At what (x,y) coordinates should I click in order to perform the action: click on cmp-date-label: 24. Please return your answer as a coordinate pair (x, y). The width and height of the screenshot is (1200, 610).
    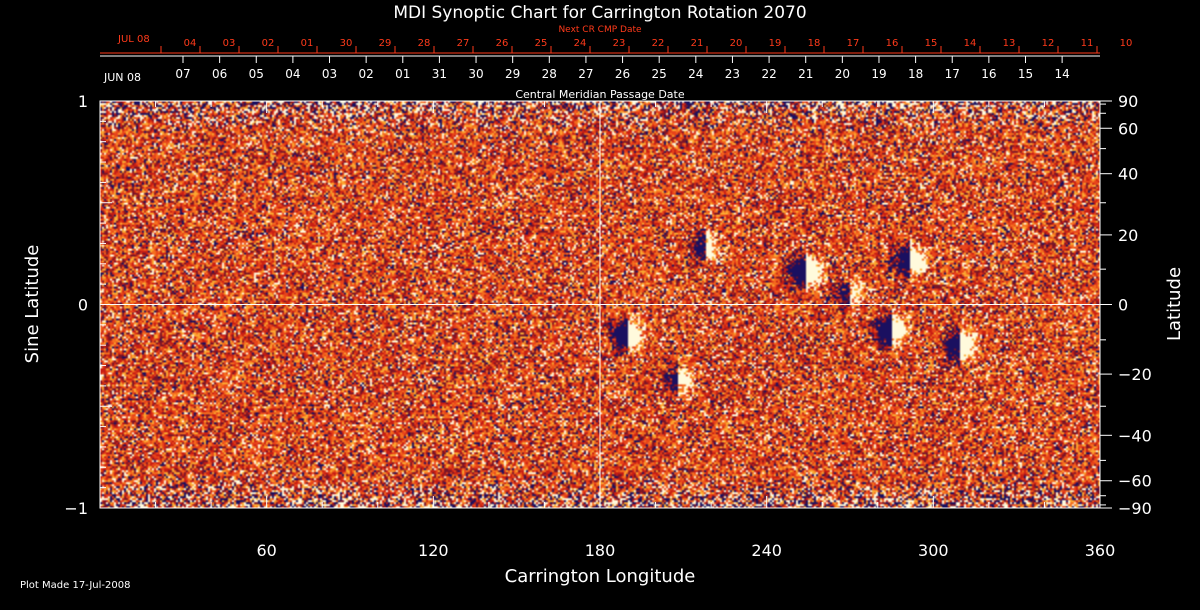
    Looking at the image, I should click on (695, 74).